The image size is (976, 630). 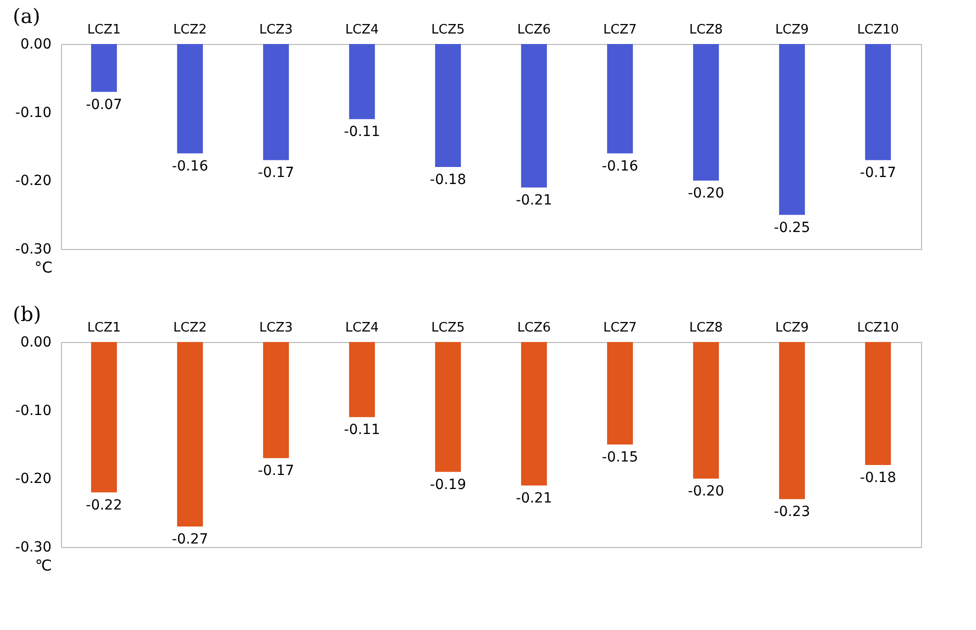 What do you see at coordinates (43, 267) in the screenshot?
I see `y-axis-title: °C` at bounding box center [43, 267].